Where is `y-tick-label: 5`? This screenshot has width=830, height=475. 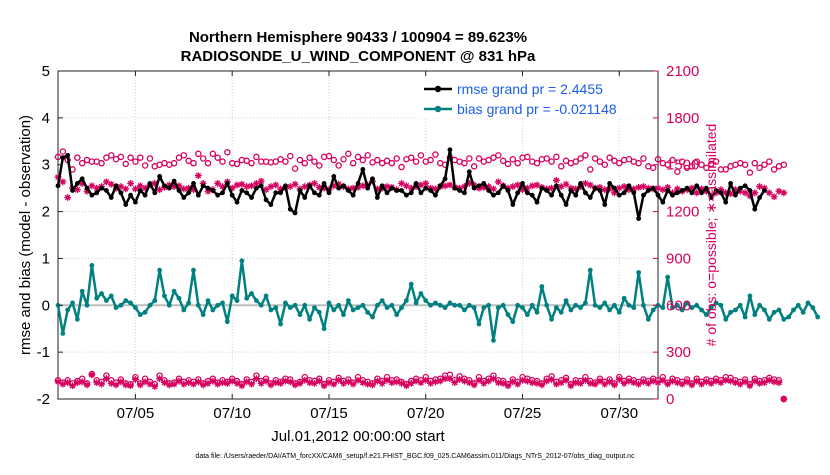 y-tick-label: 5 is located at coordinates (46, 71).